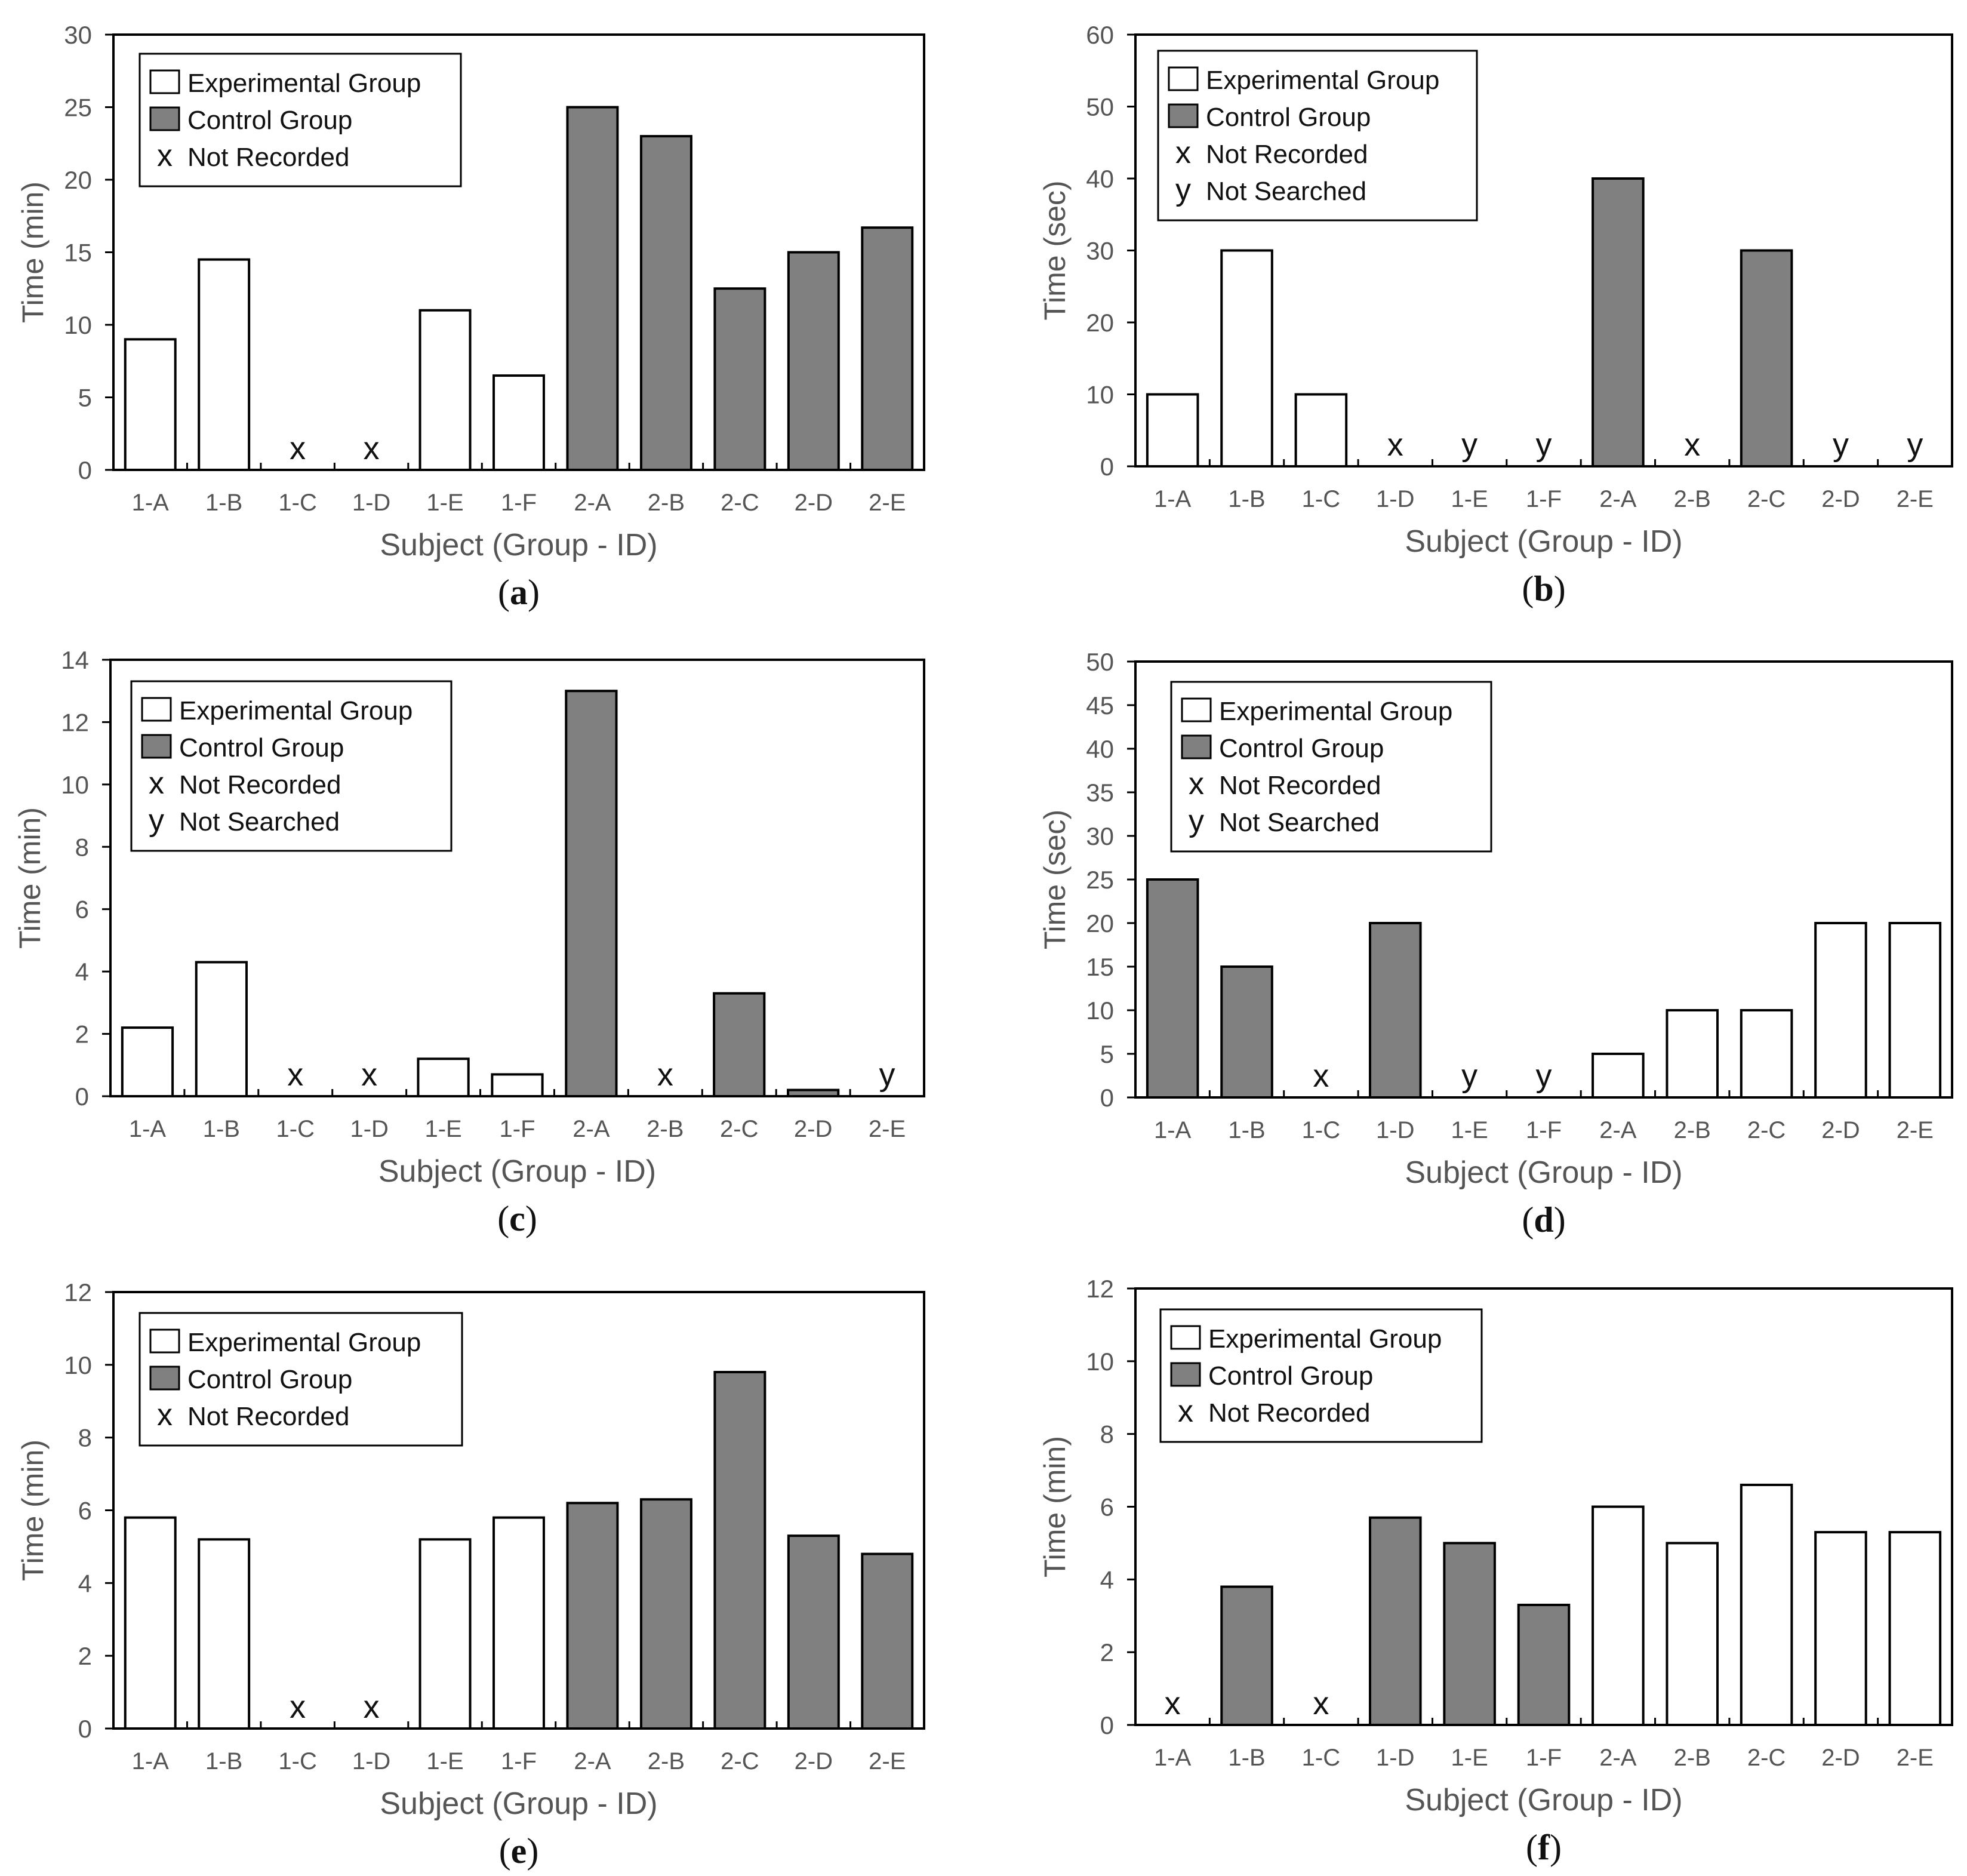  Describe the element at coordinates (517, 1218) in the screenshot. I see `caption-c: (c)` at that location.